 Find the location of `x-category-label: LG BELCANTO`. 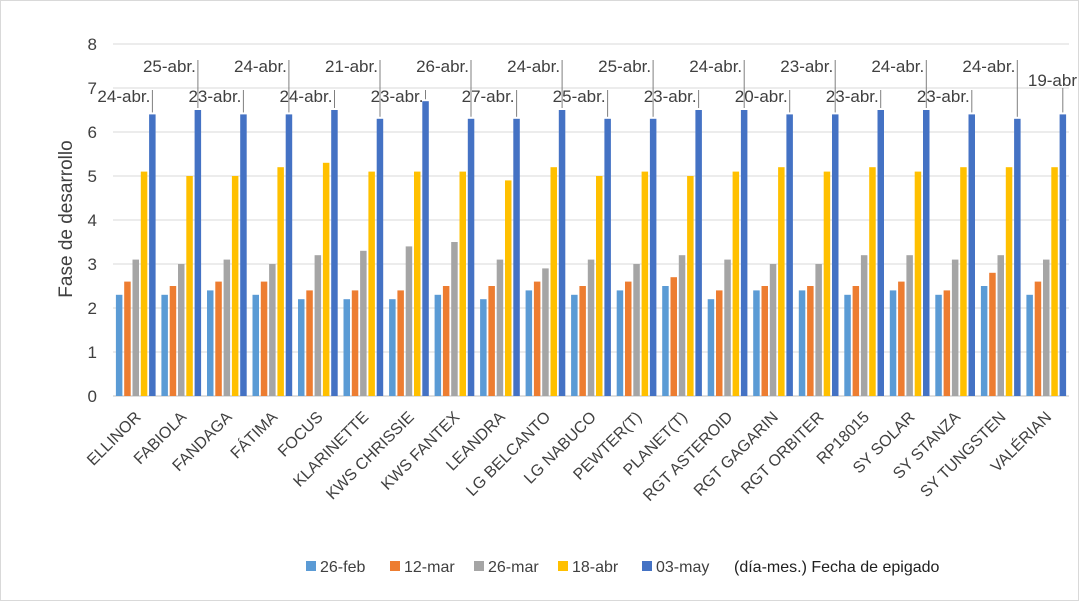

x-category-label: LG BELCANTO is located at coordinates (508, 454).